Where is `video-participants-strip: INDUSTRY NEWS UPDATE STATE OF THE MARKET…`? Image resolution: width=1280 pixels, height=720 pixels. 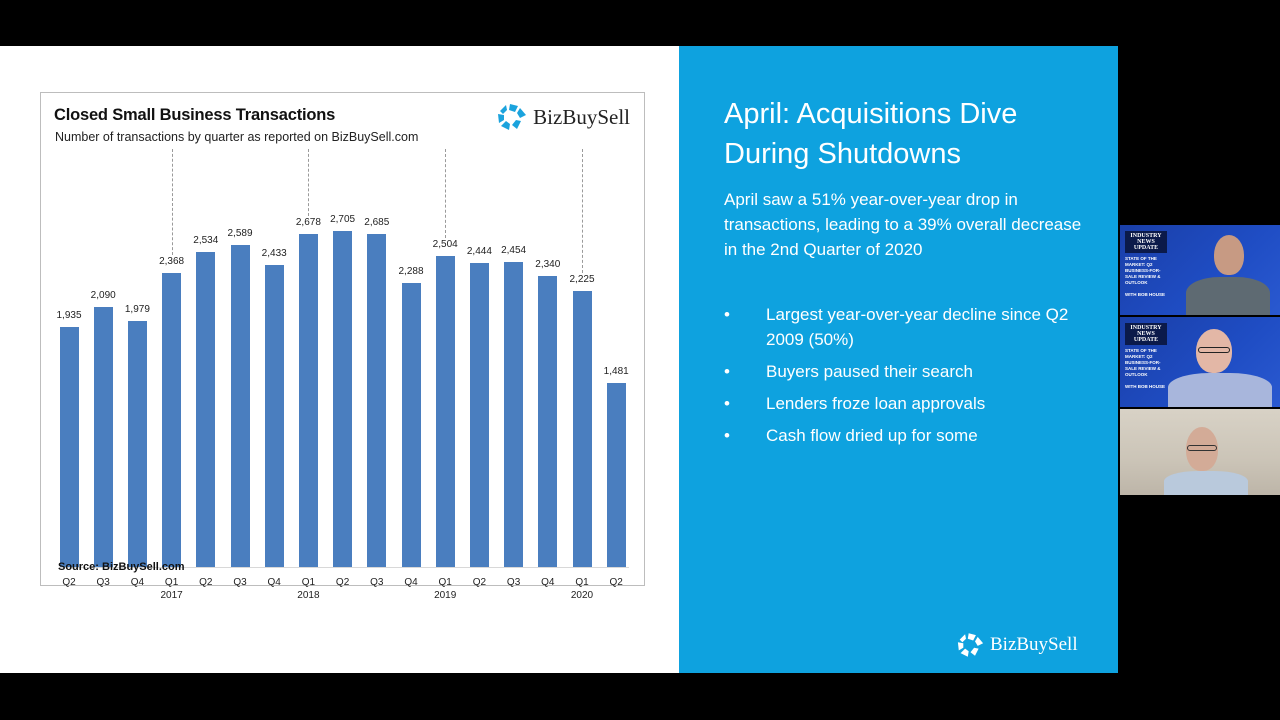
video-participants-strip: INDUSTRY NEWS UPDATE STATE OF THE MARKET… is located at coordinates (1200, 360).